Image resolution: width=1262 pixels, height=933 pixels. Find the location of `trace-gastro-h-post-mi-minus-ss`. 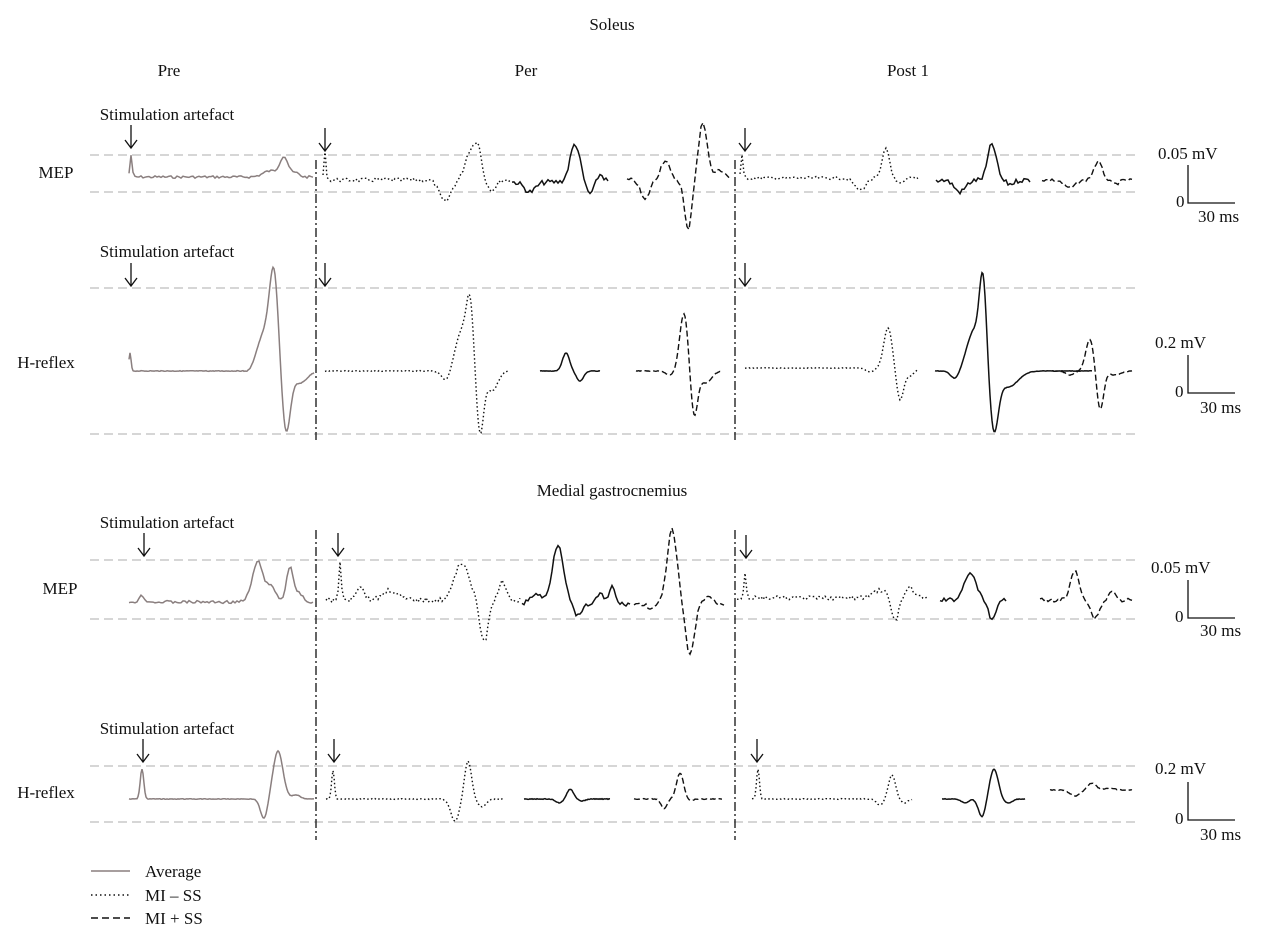

trace-gastro-h-post-mi-minus-ss is located at coordinates (832, 787).